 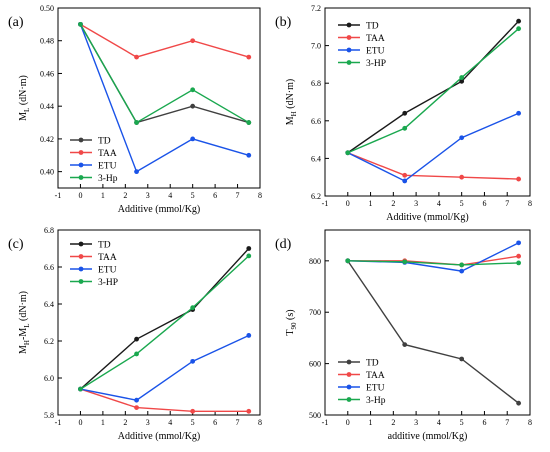 I want to click on y-tick-label: 500, so click(x=315, y=415).